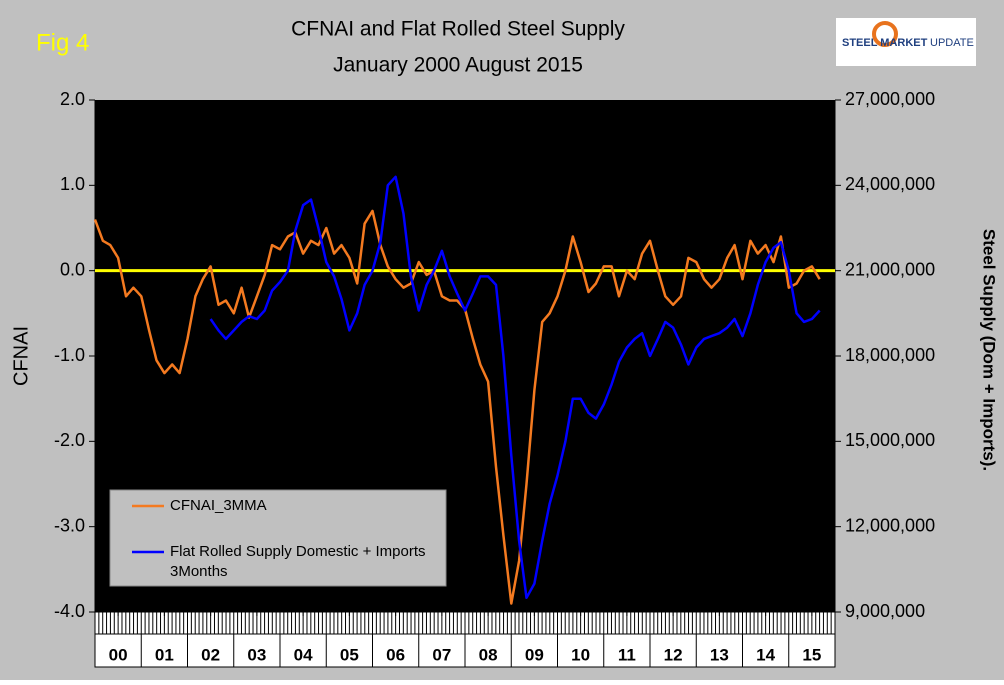 The width and height of the screenshot is (1004, 685). Describe the element at coordinates (256, 654) in the screenshot. I see `x-tick-label: 03` at that location.